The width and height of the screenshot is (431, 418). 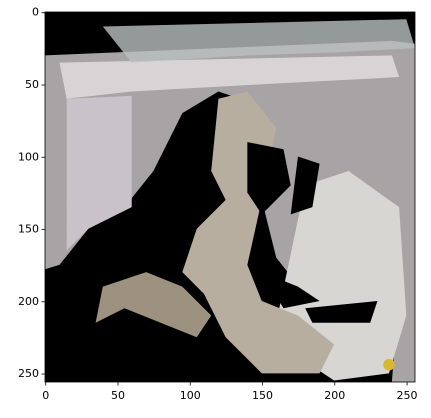 What do you see at coordinates (118, 395) in the screenshot?
I see `x-tick-label: 50` at bounding box center [118, 395].